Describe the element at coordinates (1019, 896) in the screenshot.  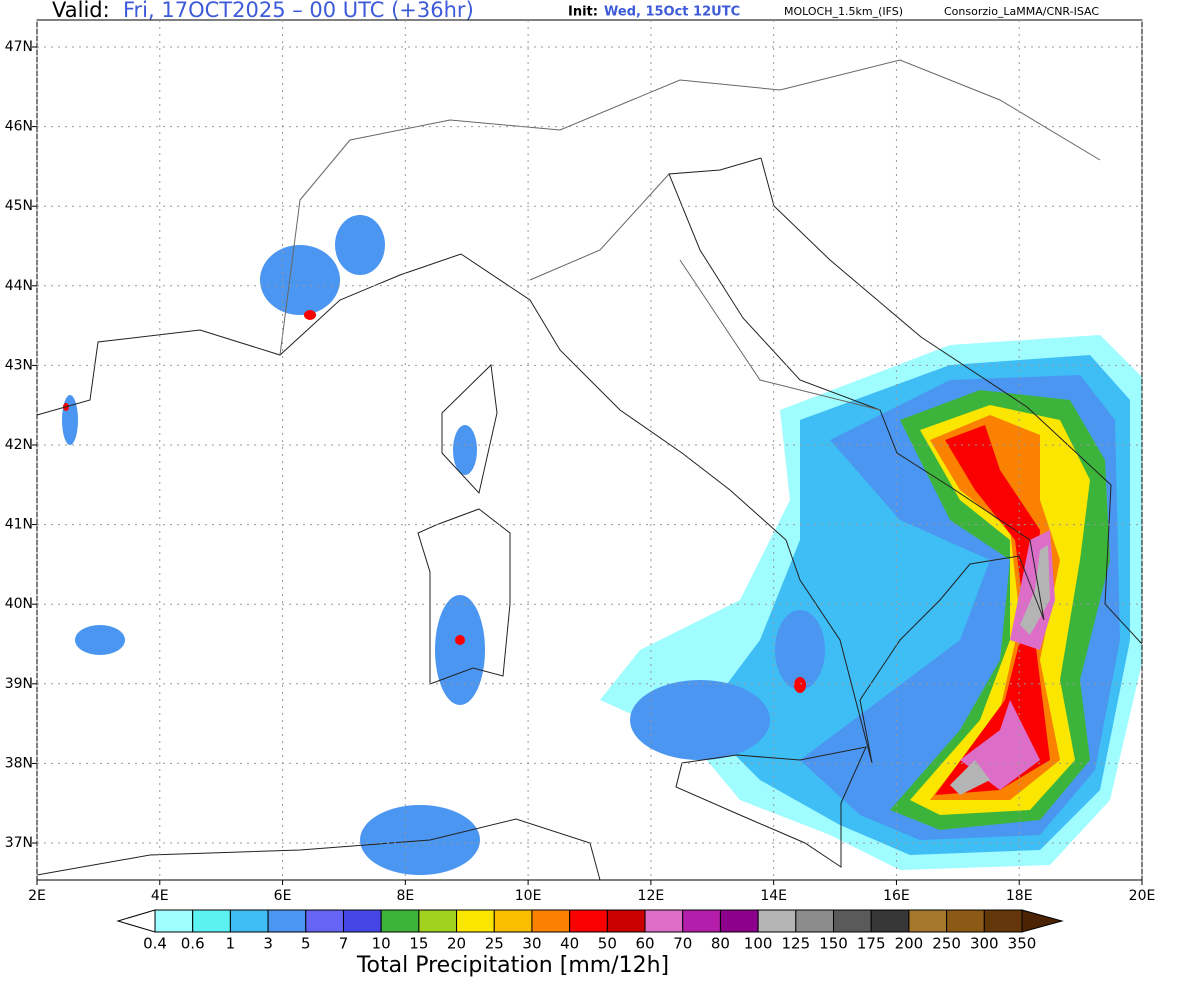
I see `lon-tick-label: 18E` at that location.